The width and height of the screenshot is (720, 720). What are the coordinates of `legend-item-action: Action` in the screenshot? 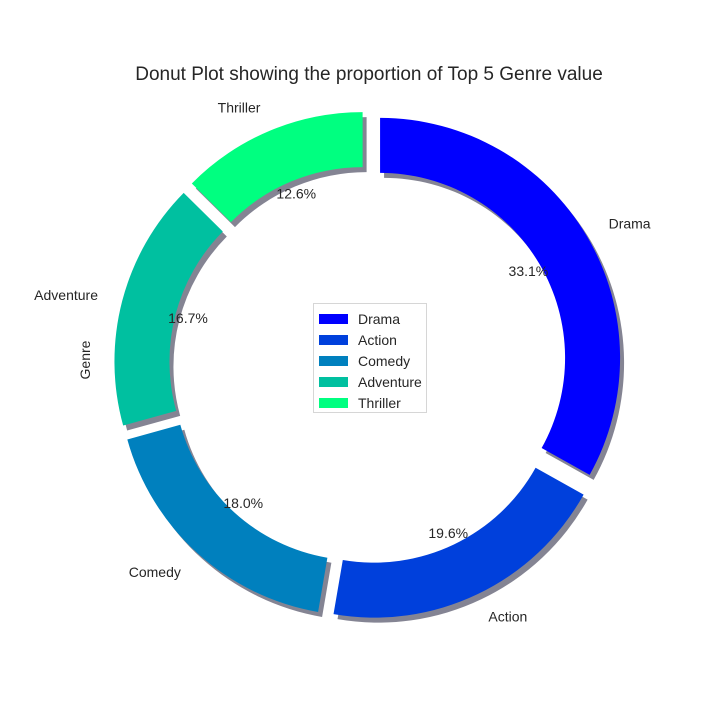 It's located at (372, 339).